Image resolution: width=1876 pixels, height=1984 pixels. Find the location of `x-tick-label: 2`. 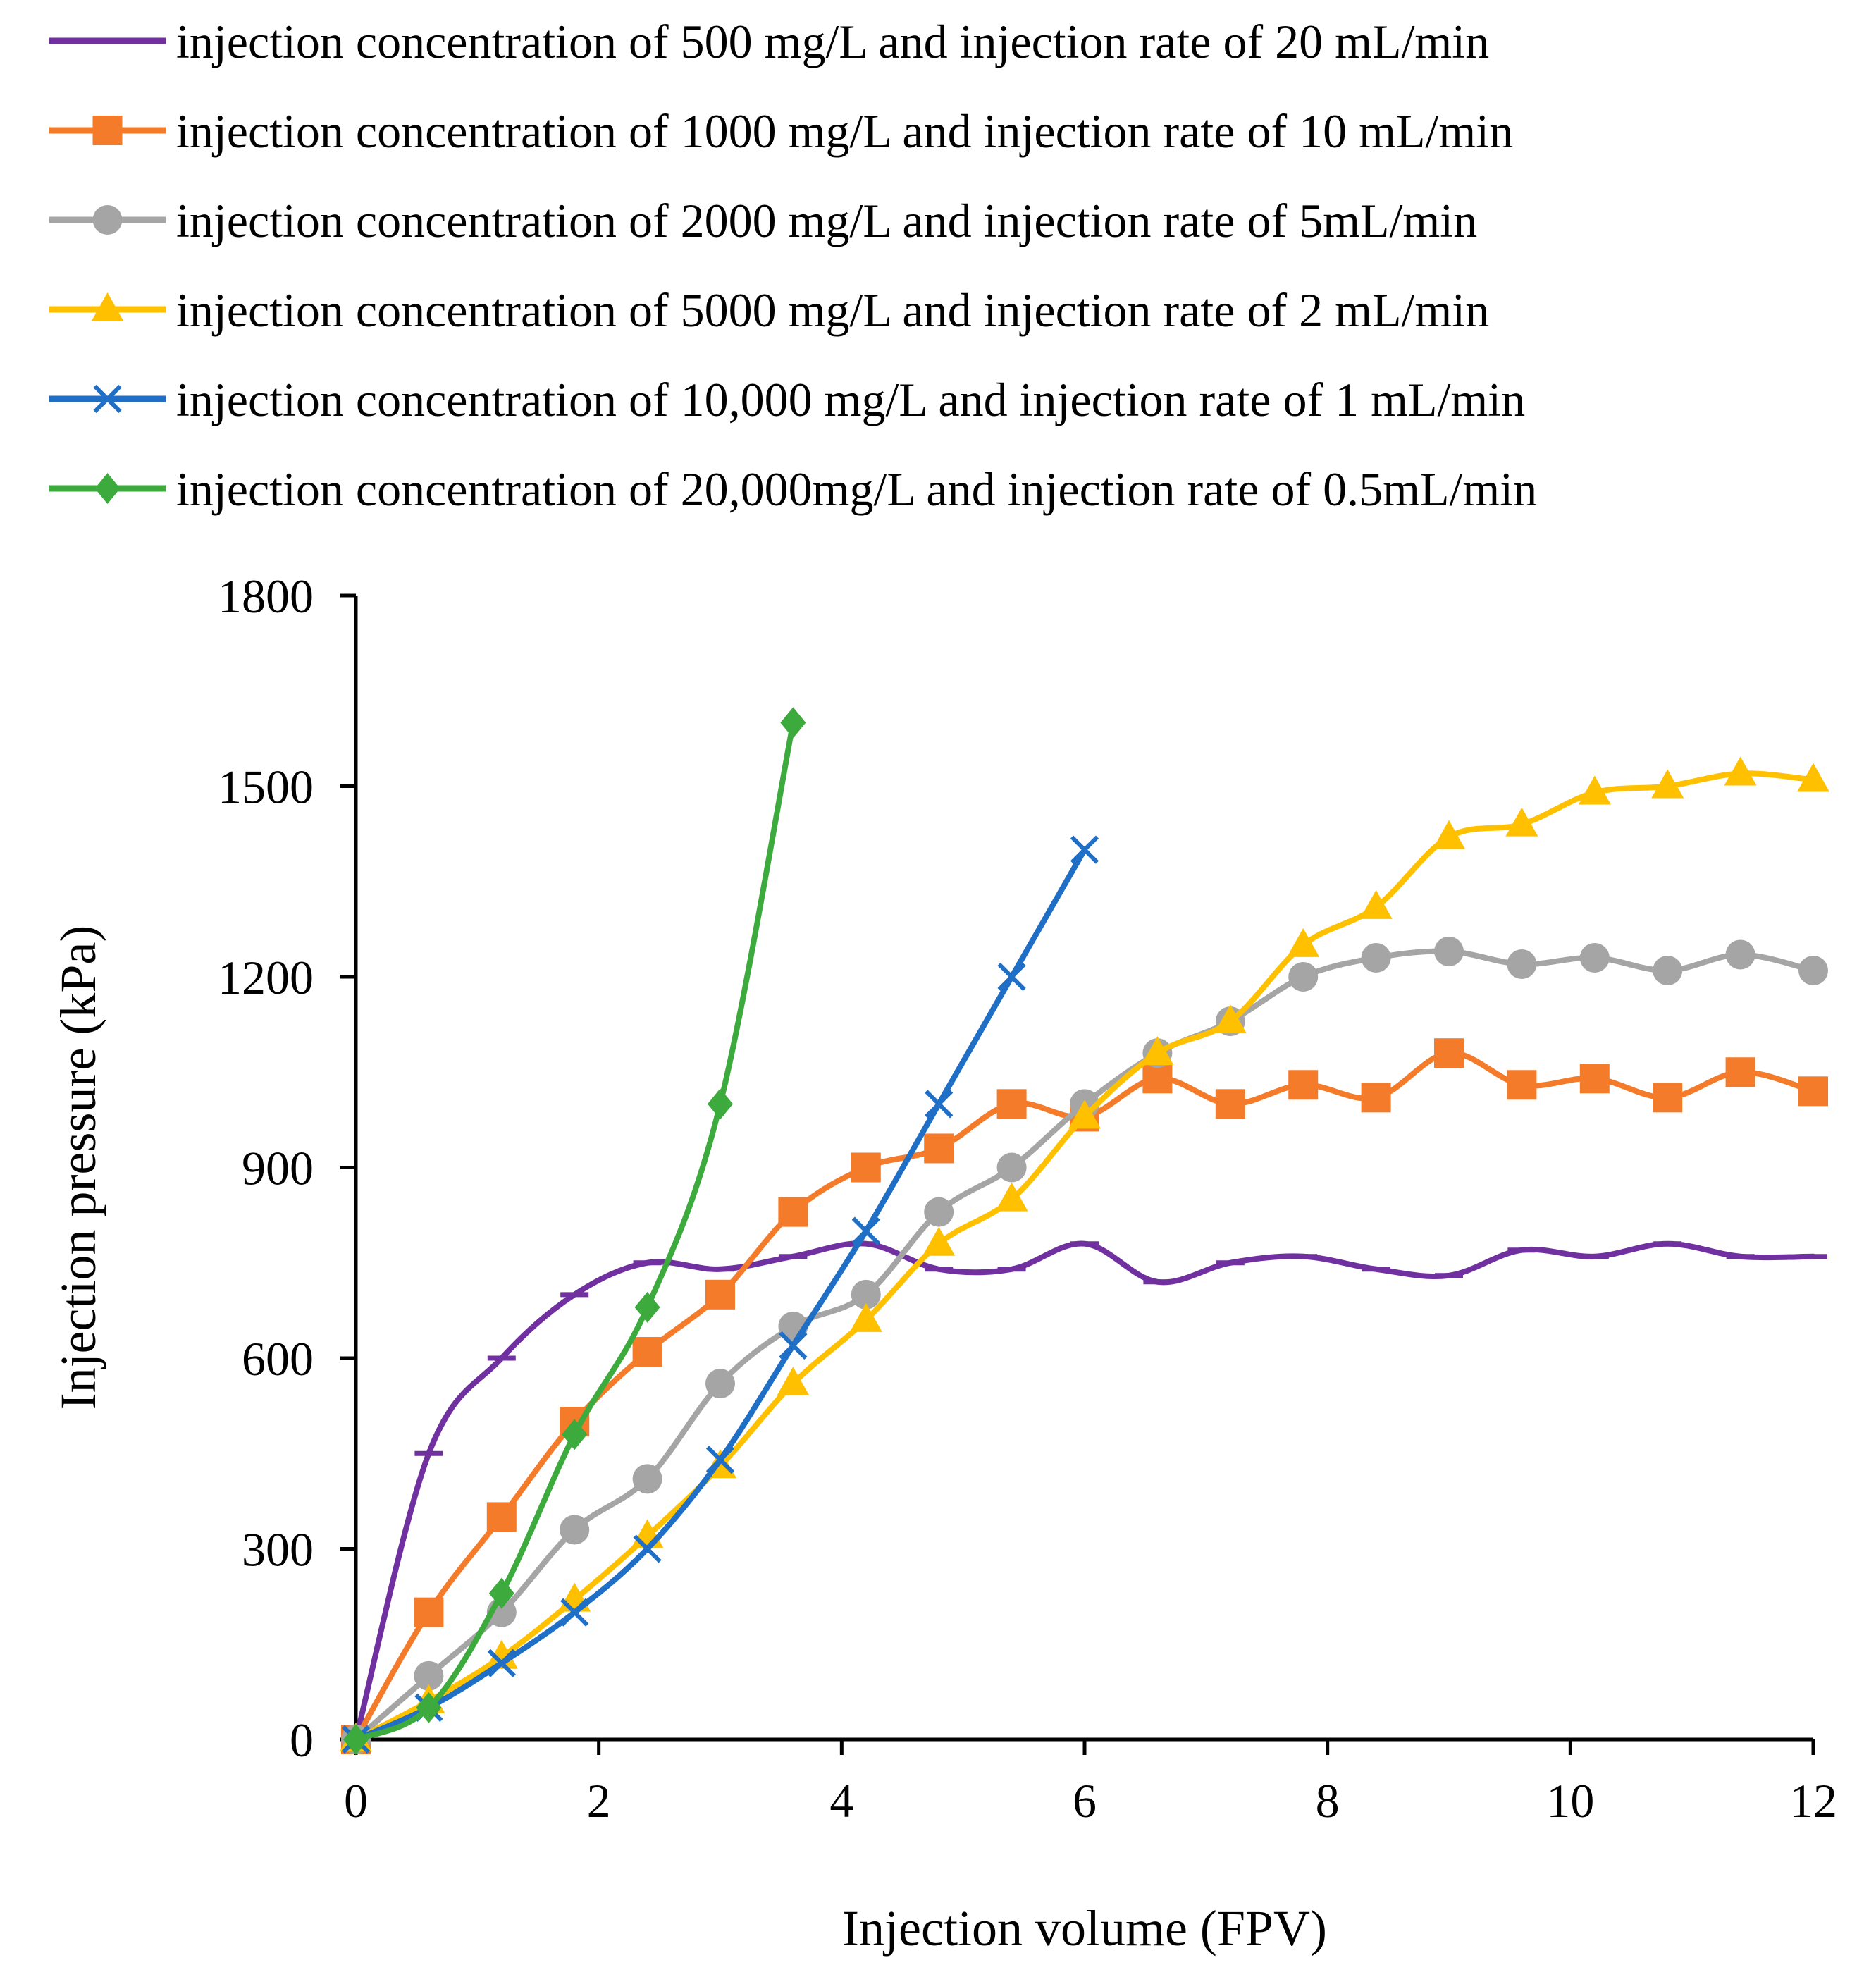

x-tick-label: 2 is located at coordinates (599, 1801).